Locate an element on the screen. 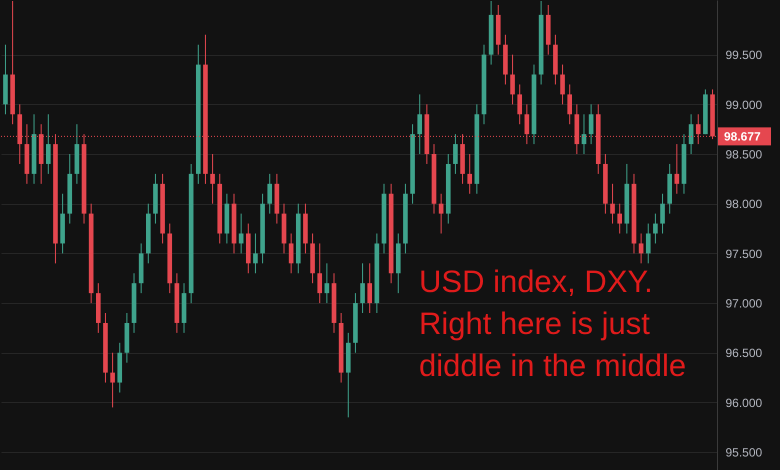 The width and height of the screenshot is (780, 470). y-tick-label: 98.500 is located at coordinates (744, 155).